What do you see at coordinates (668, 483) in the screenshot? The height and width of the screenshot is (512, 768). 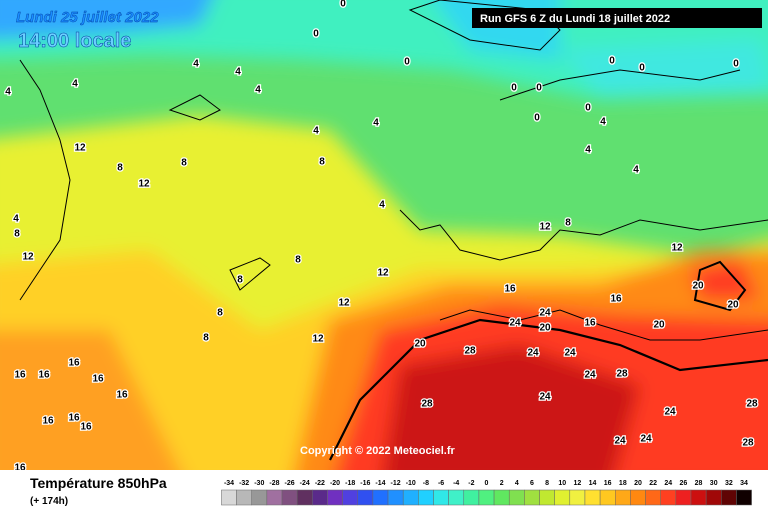 I see `scale-label: 24` at bounding box center [668, 483].